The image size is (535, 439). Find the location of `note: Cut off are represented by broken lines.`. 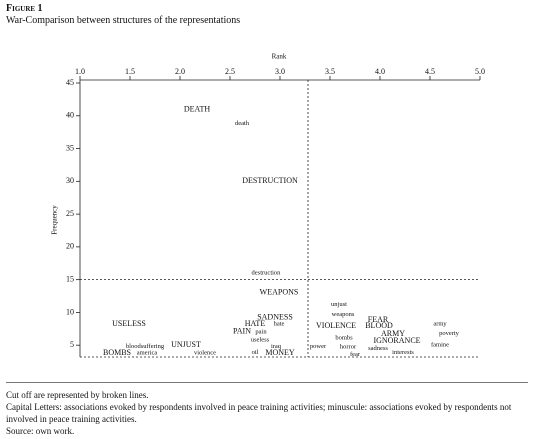

note: Cut off are represented by broken lines. is located at coordinates (77, 395).